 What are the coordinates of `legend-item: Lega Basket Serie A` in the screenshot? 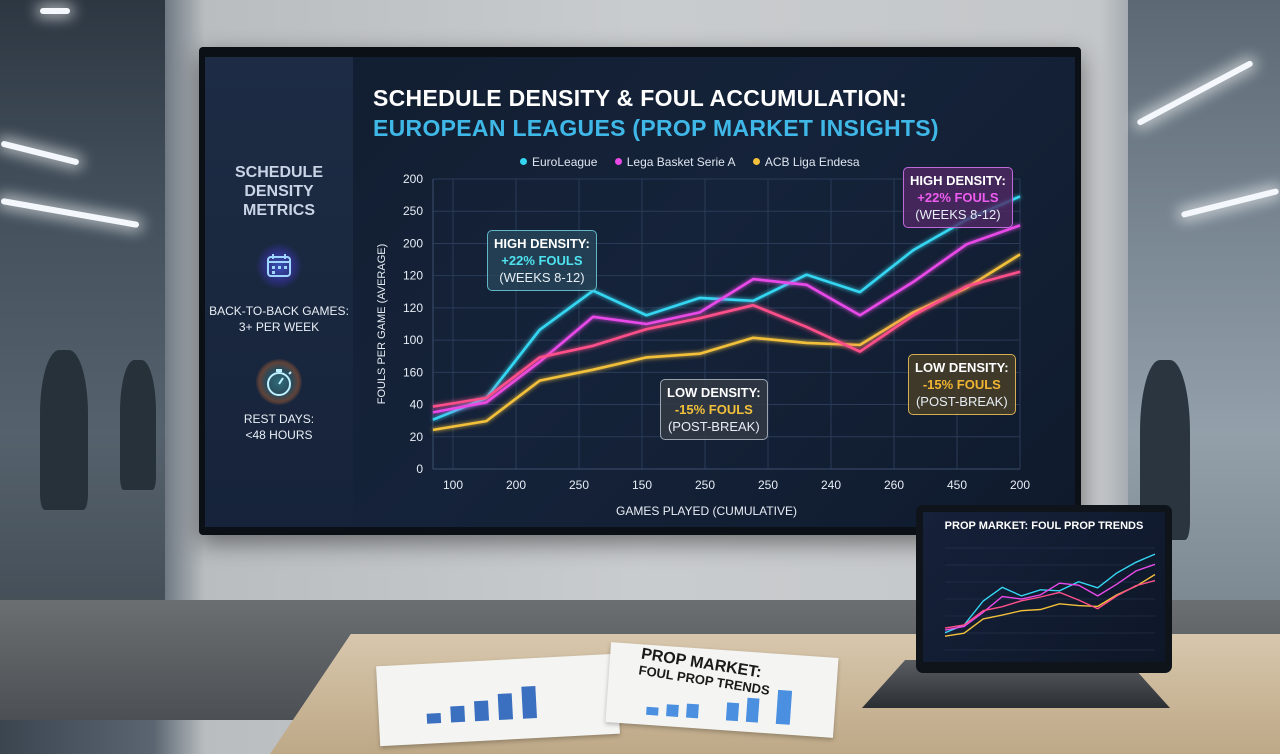 It's located at (675, 162).